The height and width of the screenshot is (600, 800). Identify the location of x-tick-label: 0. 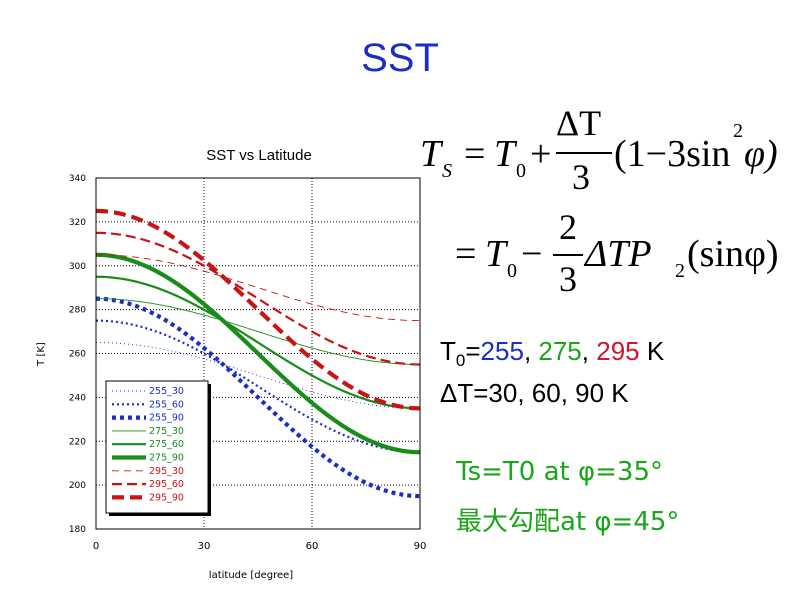
(96, 546).